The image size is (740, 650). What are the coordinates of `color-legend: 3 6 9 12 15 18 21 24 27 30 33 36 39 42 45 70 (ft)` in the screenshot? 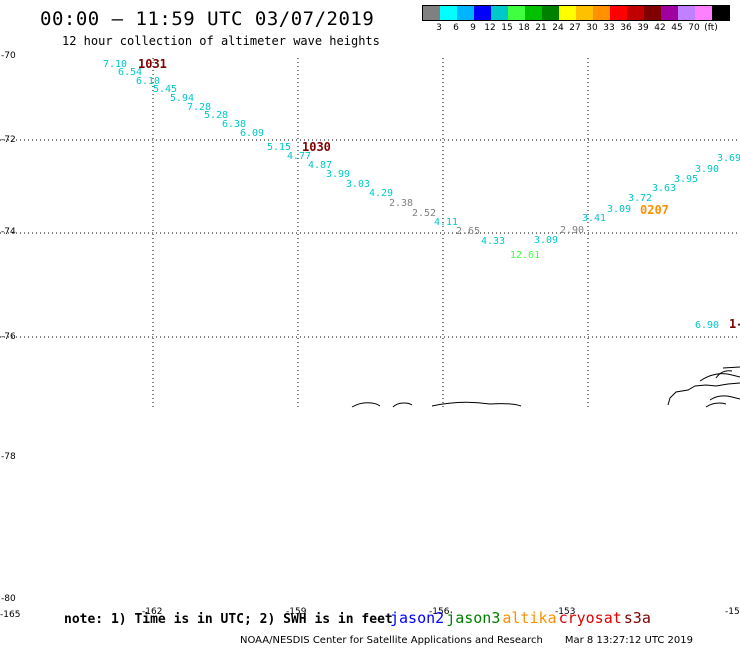 It's located at (576, 19).